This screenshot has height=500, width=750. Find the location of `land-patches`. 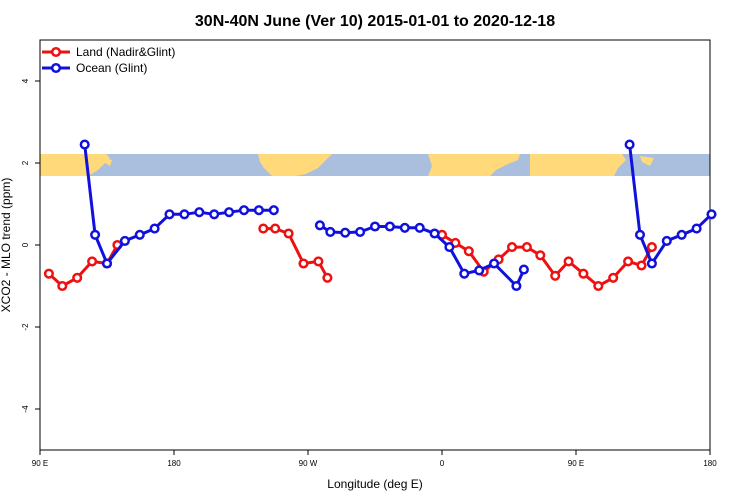

land-patches is located at coordinates (347, 165).